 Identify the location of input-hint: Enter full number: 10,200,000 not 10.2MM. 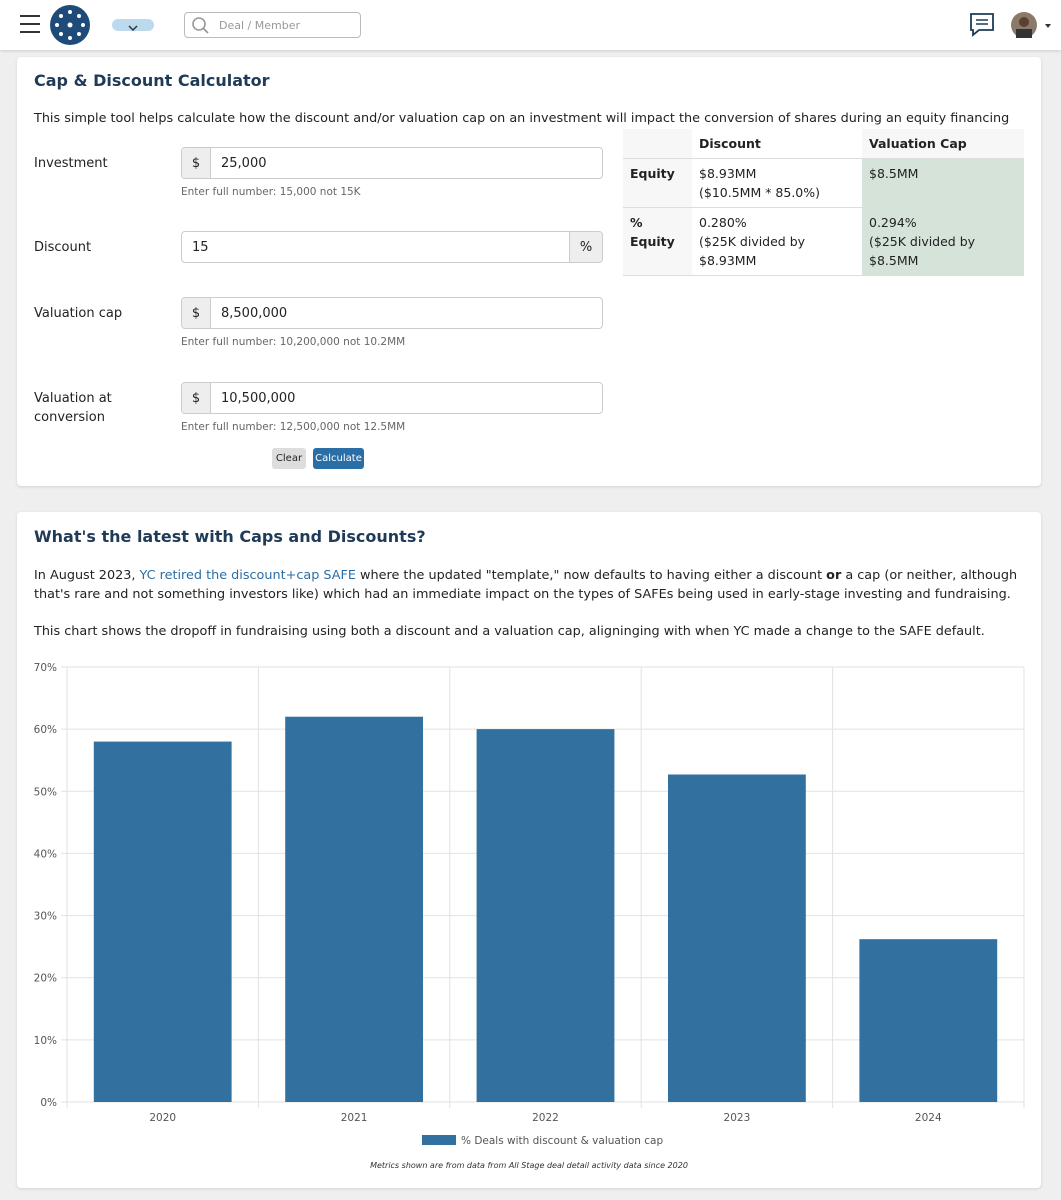
(293, 342).